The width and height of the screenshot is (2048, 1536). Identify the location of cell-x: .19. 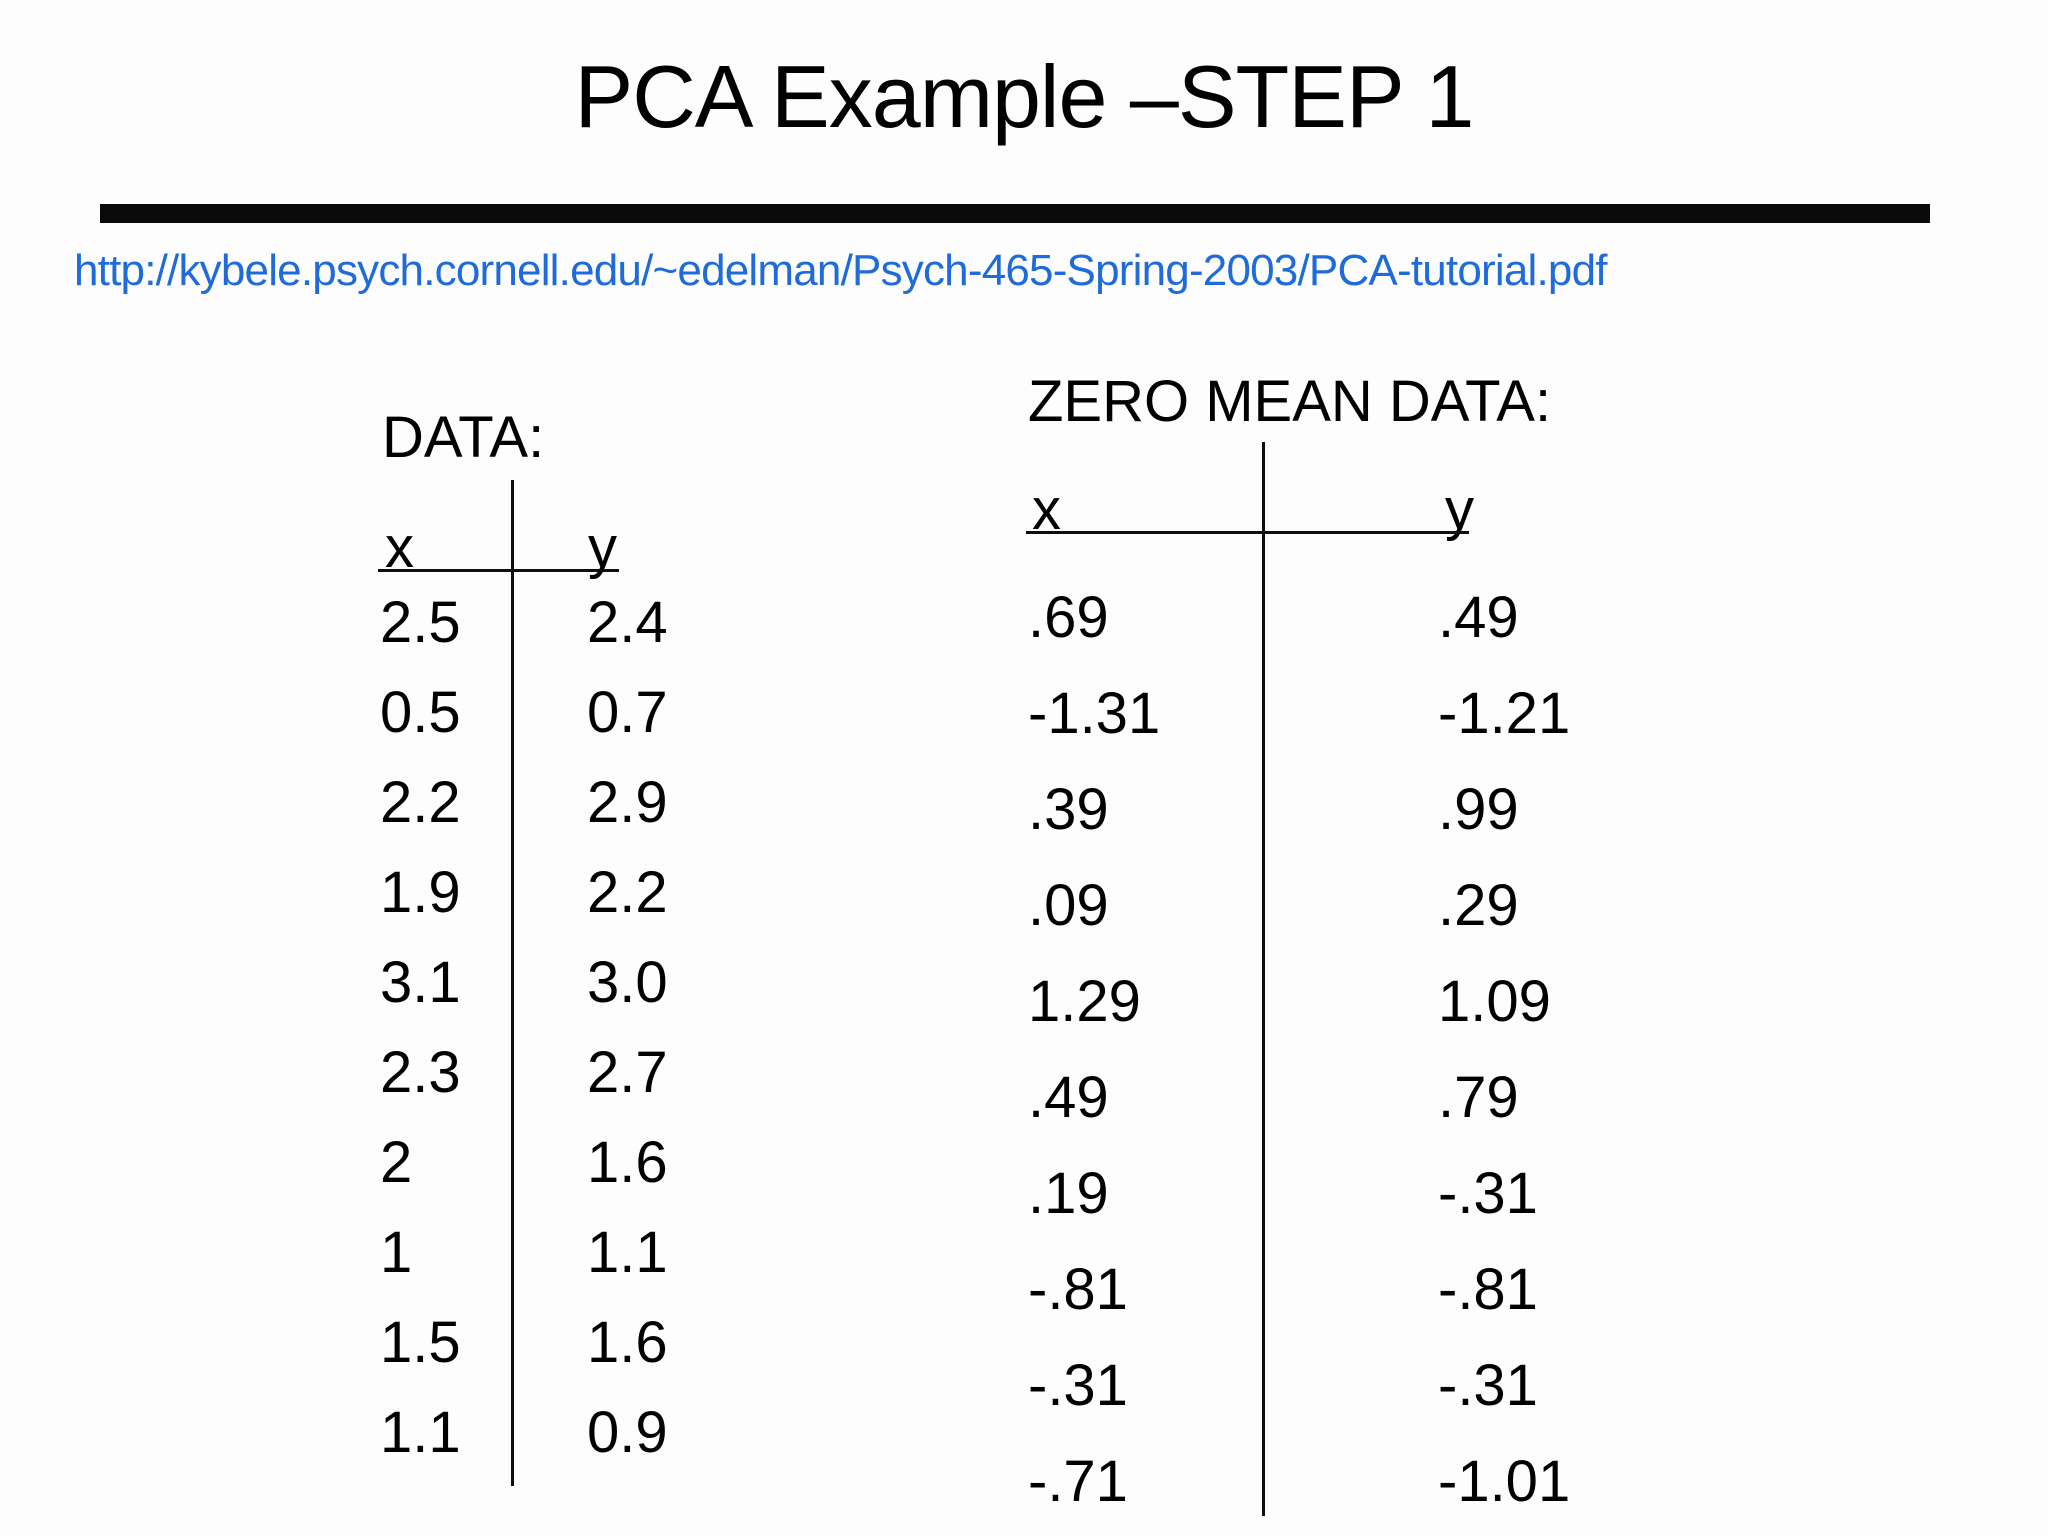
(1068, 1193).